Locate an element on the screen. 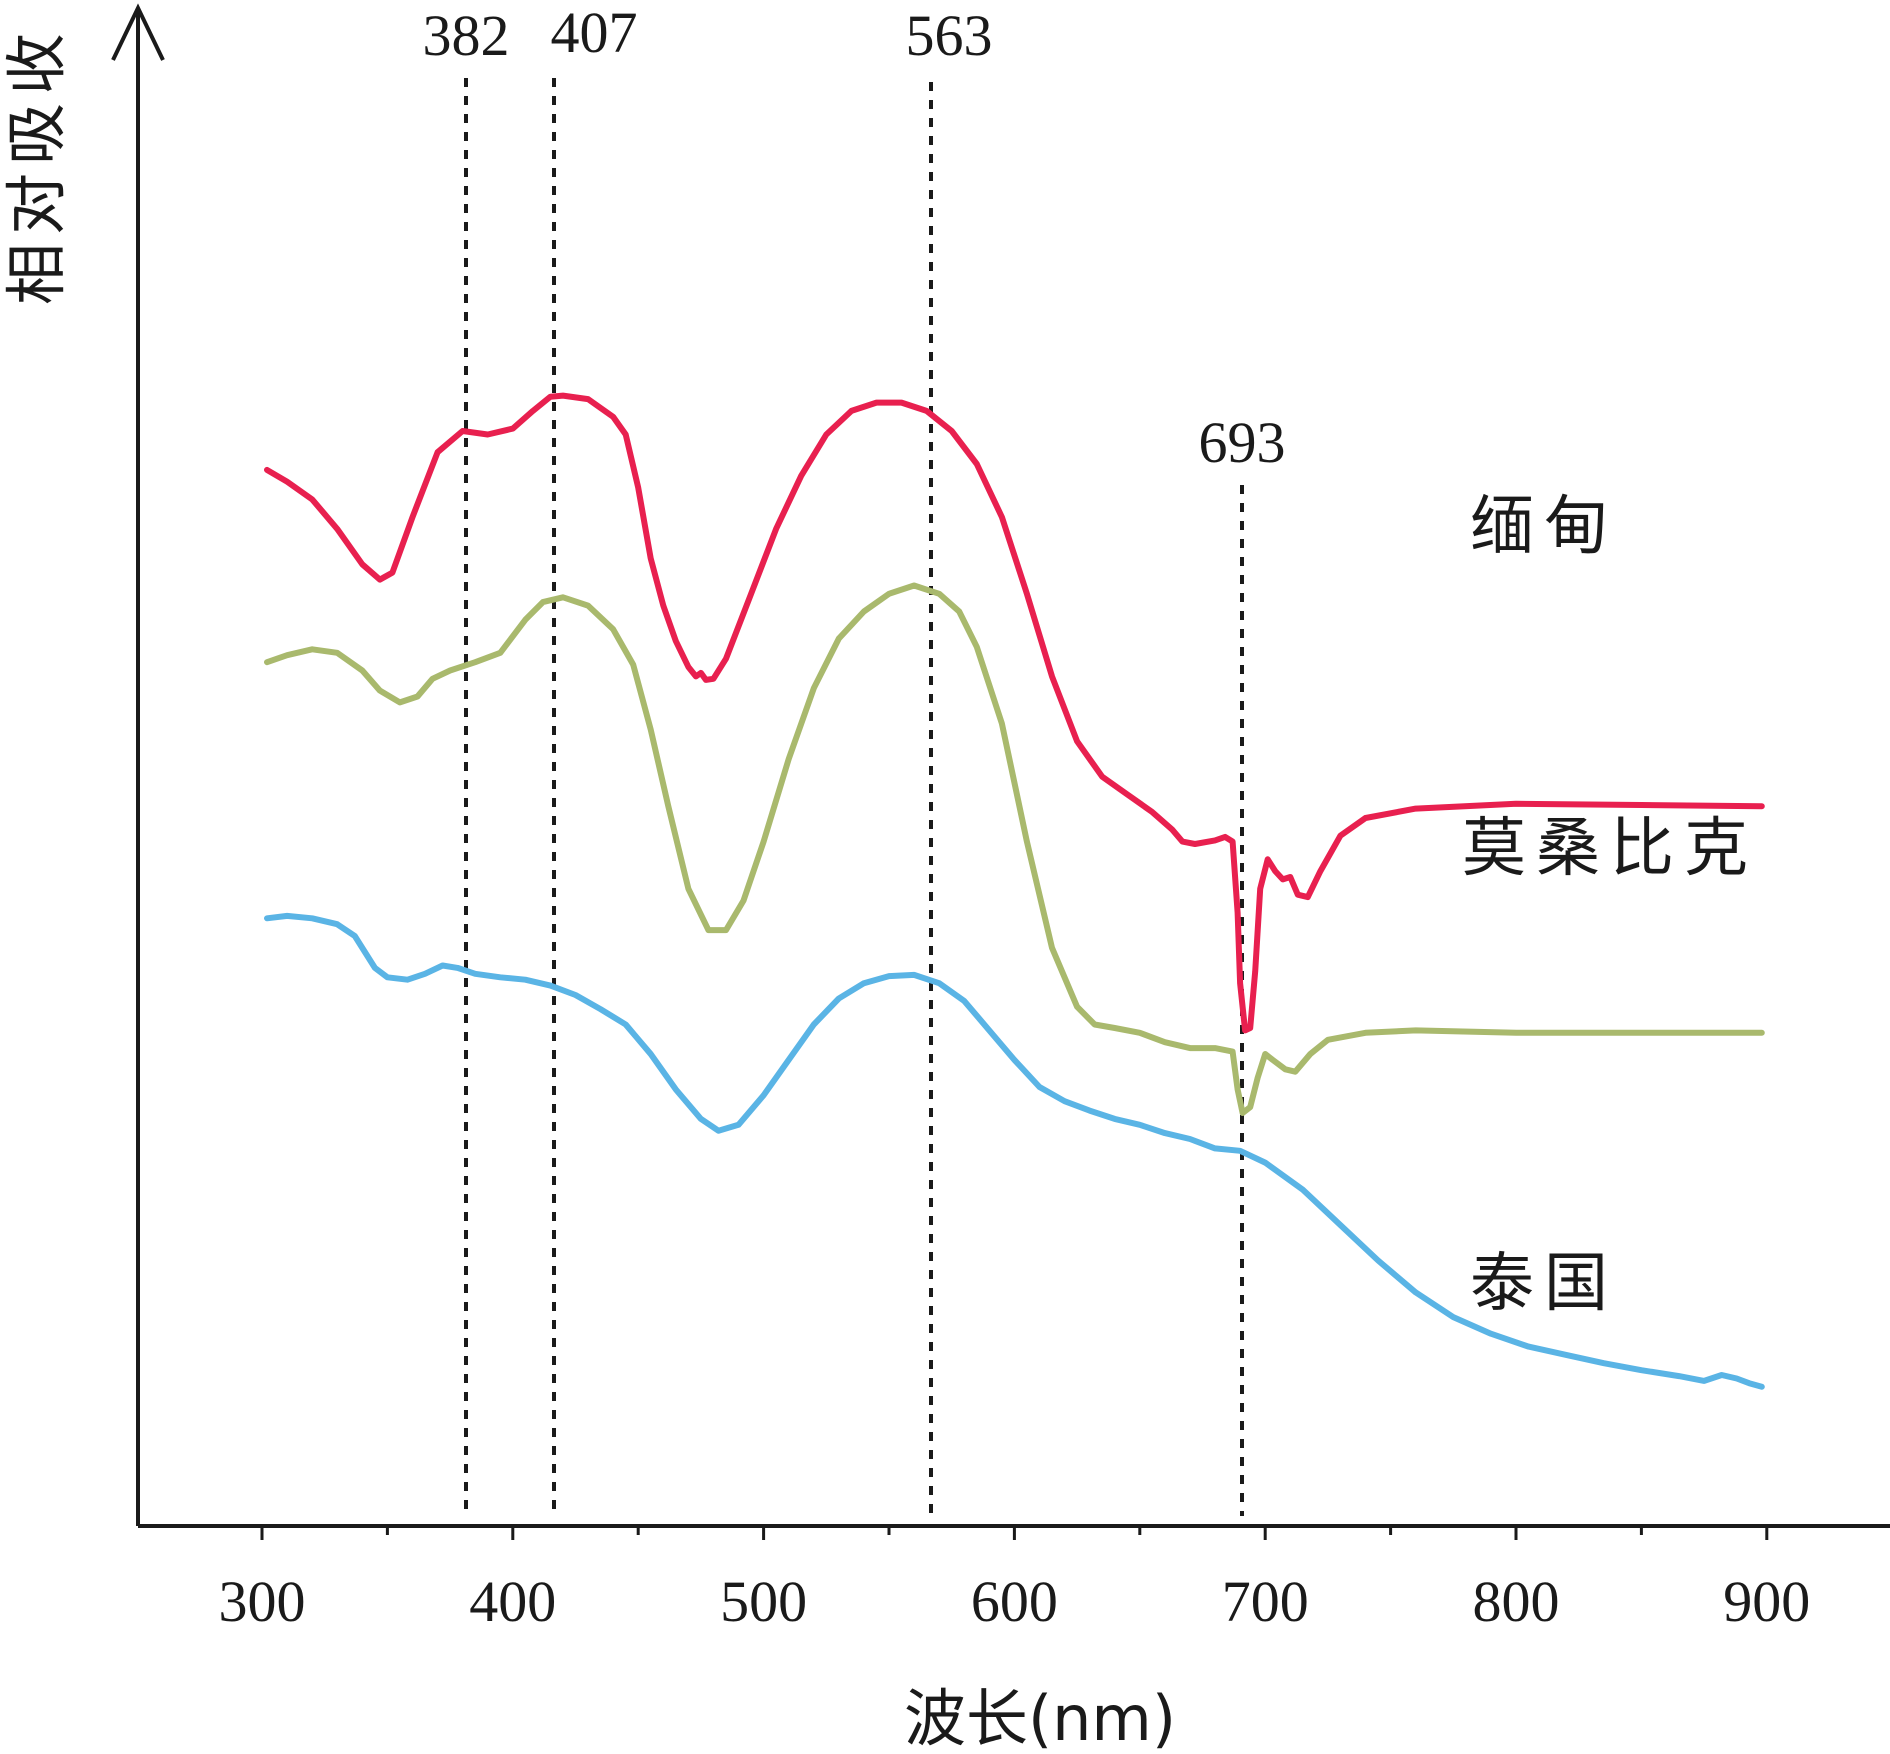  x-tick-label: 400 is located at coordinates (512, 1601).